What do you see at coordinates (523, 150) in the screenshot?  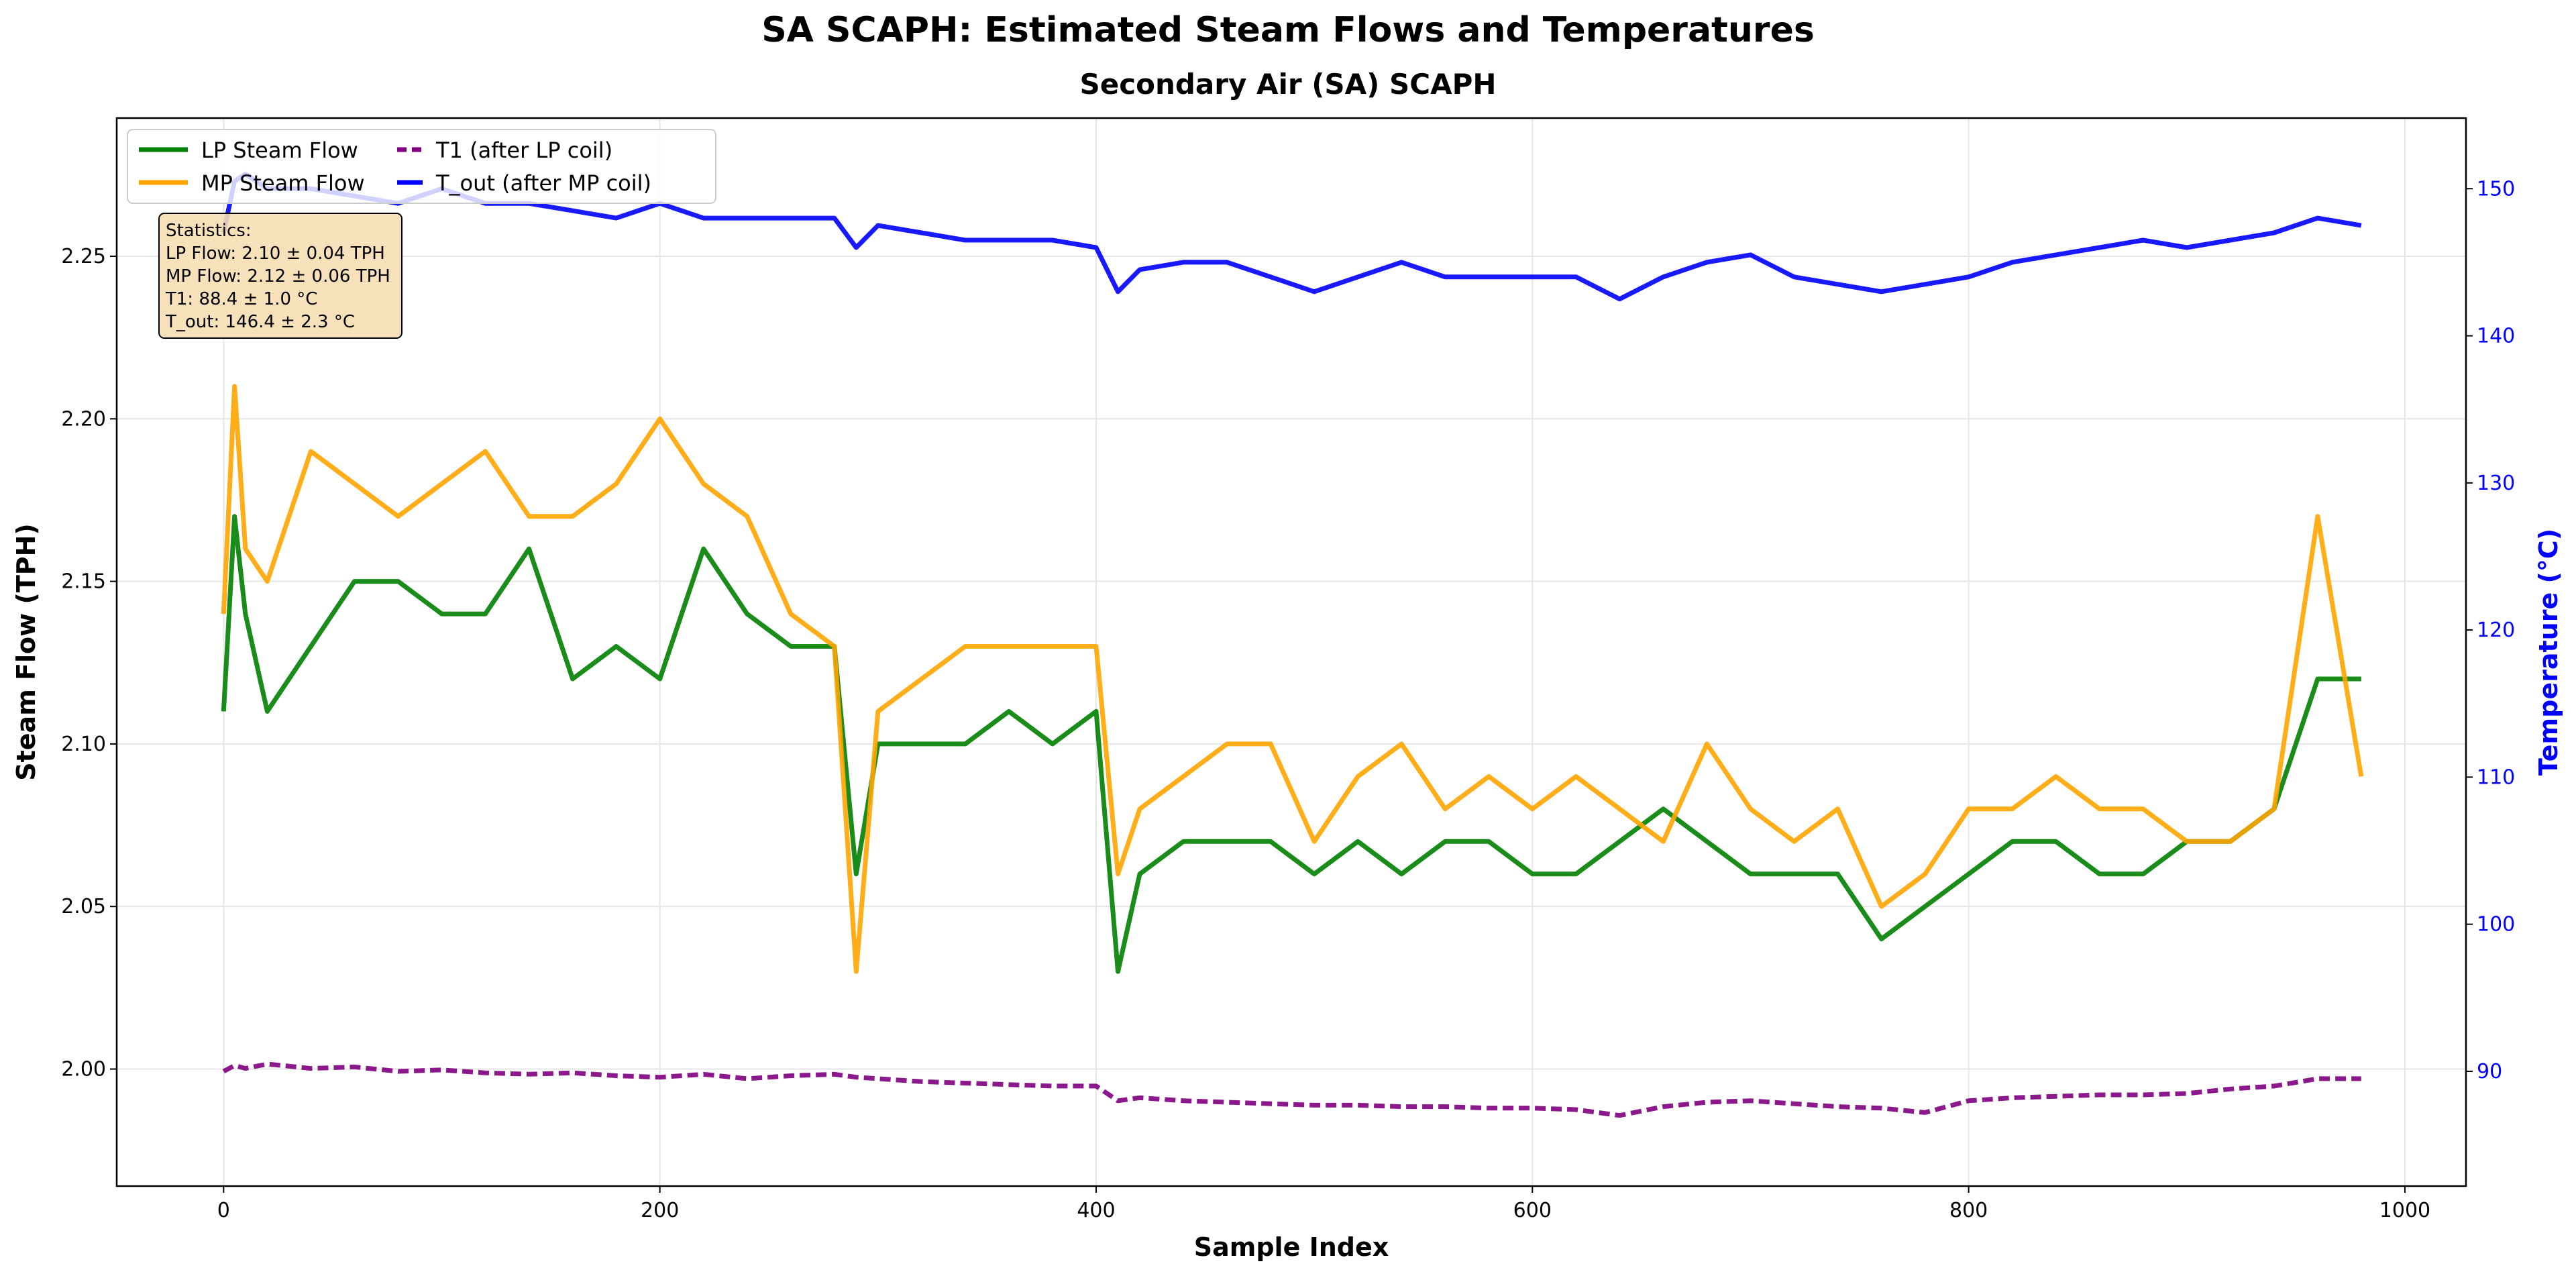 I see `legend-label-t1: T1 (after LP coil)` at bounding box center [523, 150].